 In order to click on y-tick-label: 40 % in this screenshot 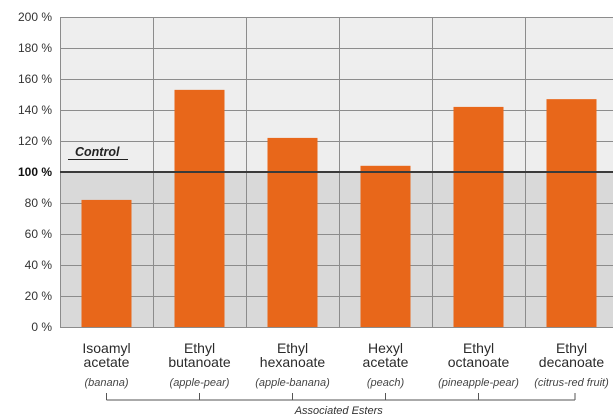, I will do `click(39, 265)`.